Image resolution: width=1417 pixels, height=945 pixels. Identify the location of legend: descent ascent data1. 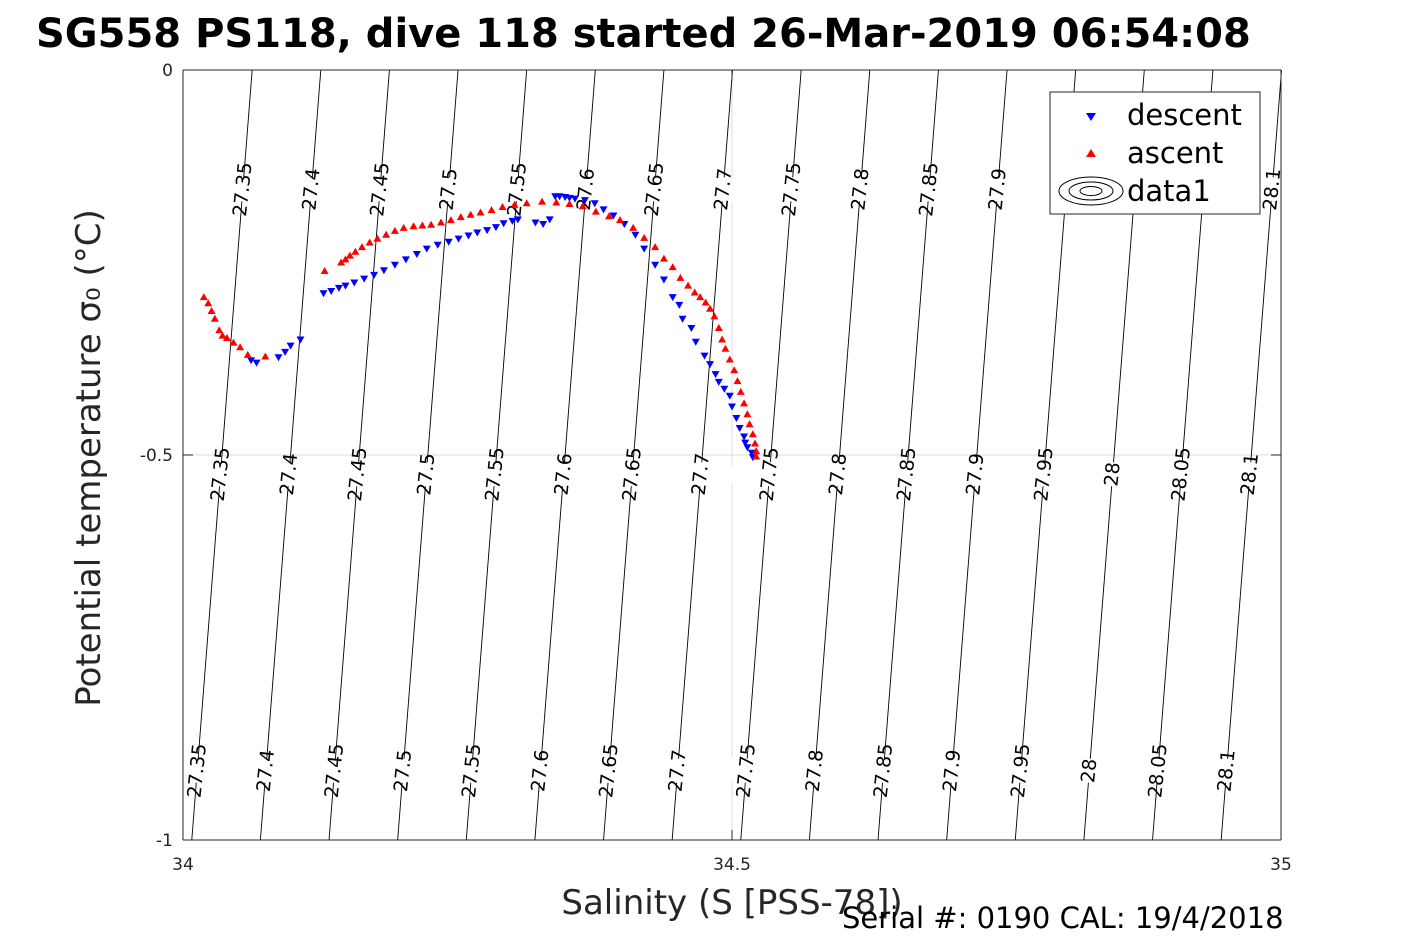
(1155, 153).